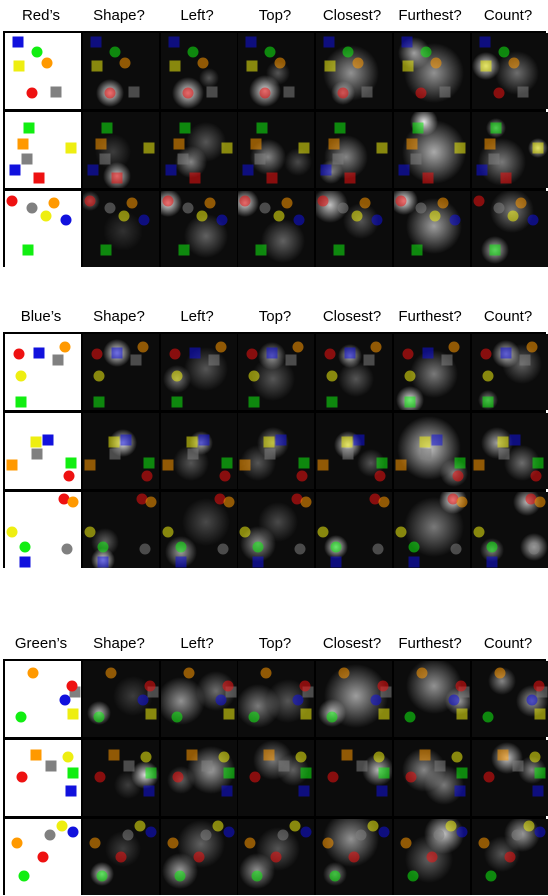  I want to click on section-title: Blue’s, so click(41, 316).